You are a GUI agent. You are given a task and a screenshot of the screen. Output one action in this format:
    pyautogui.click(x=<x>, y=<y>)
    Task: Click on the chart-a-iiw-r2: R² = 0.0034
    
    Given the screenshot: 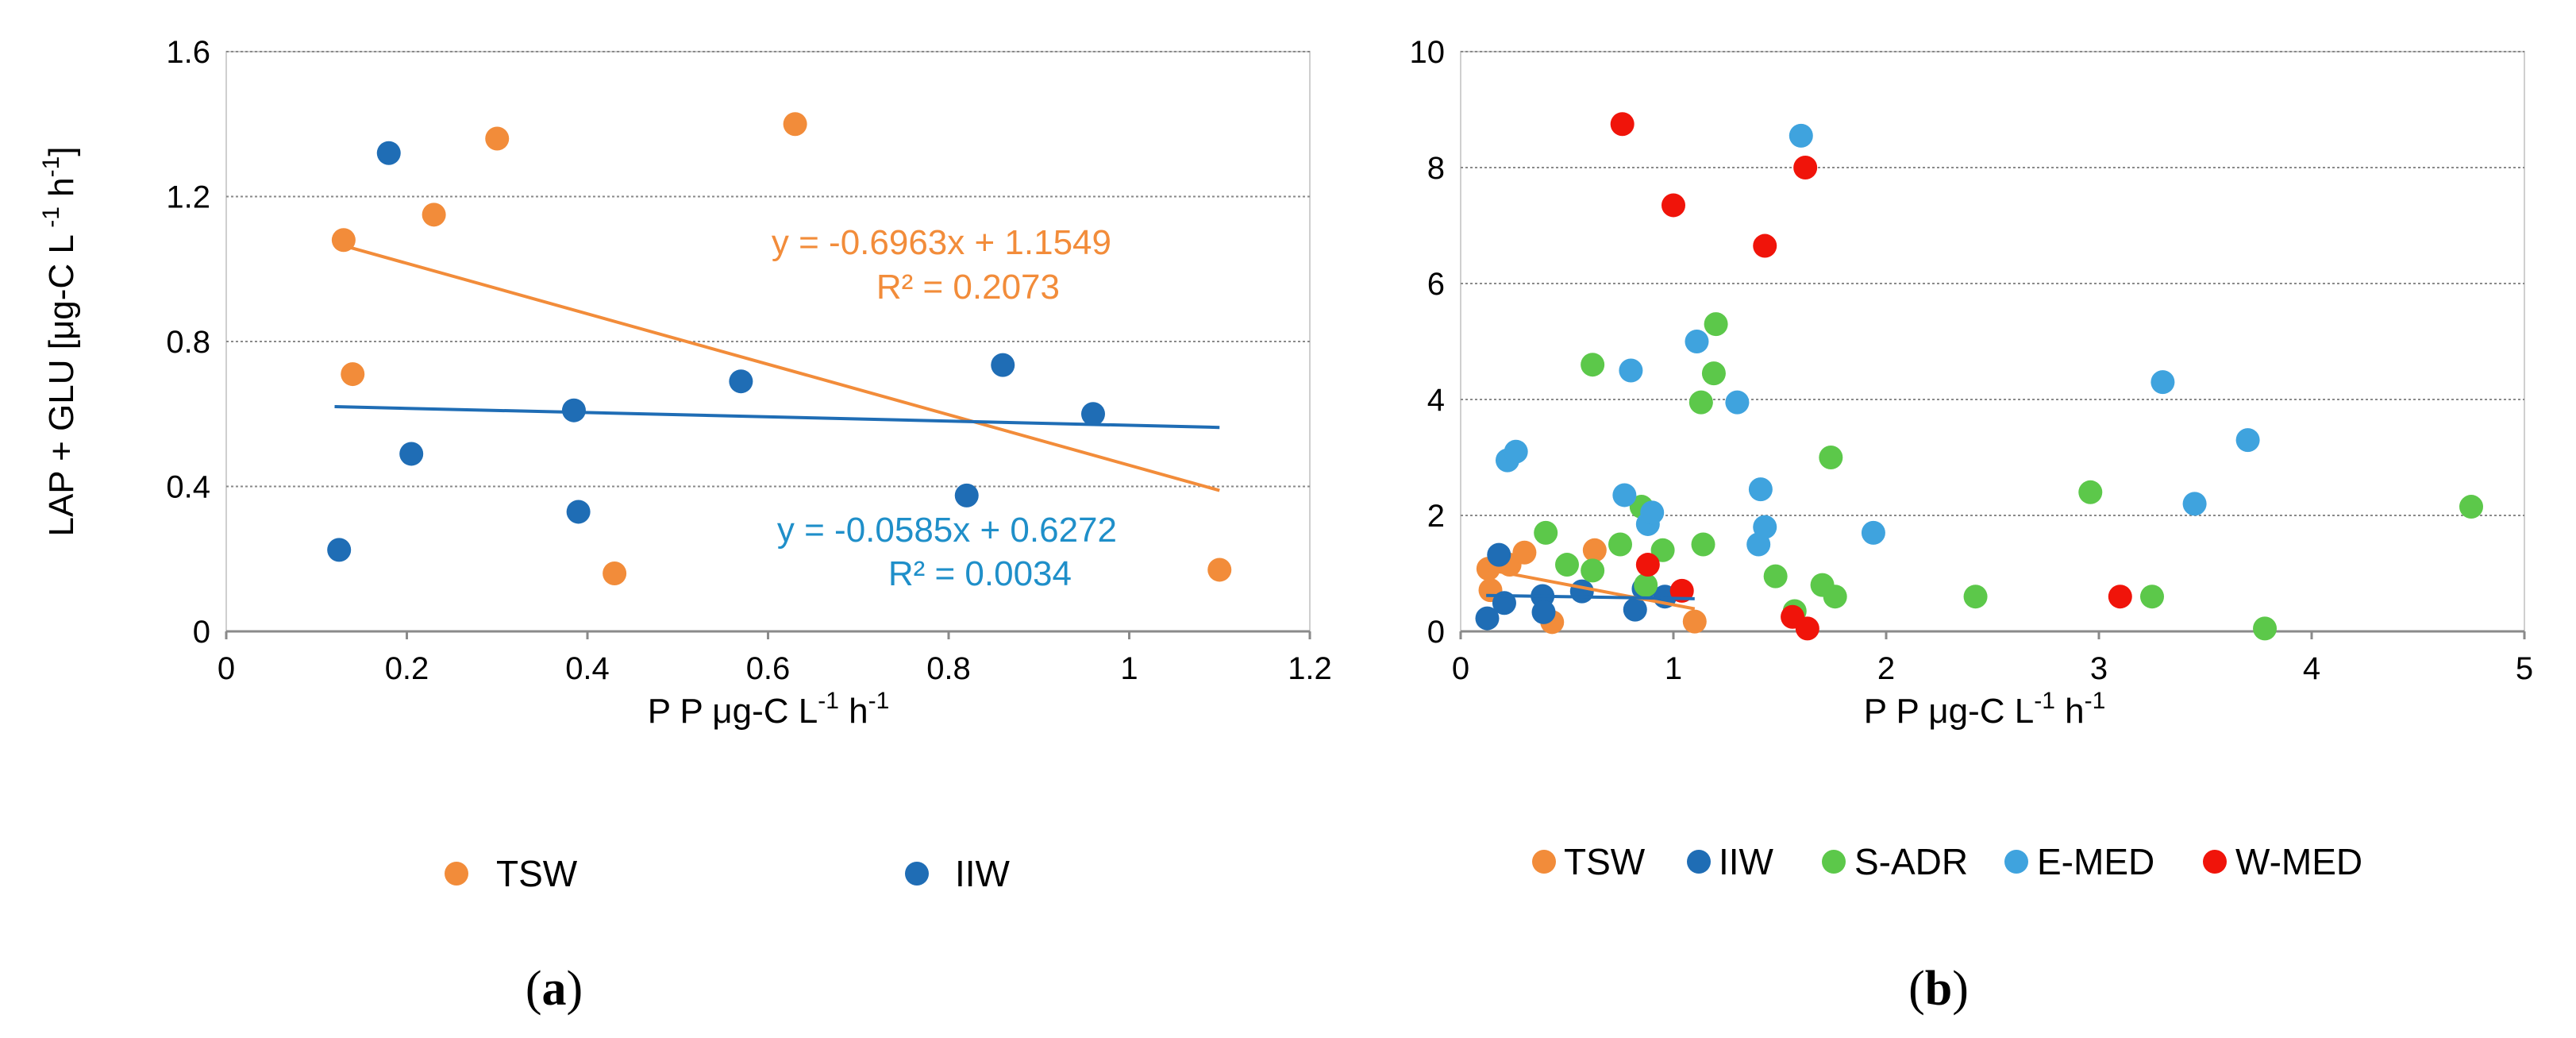 What is the action you would take?
    pyautogui.click(x=980, y=573)
    